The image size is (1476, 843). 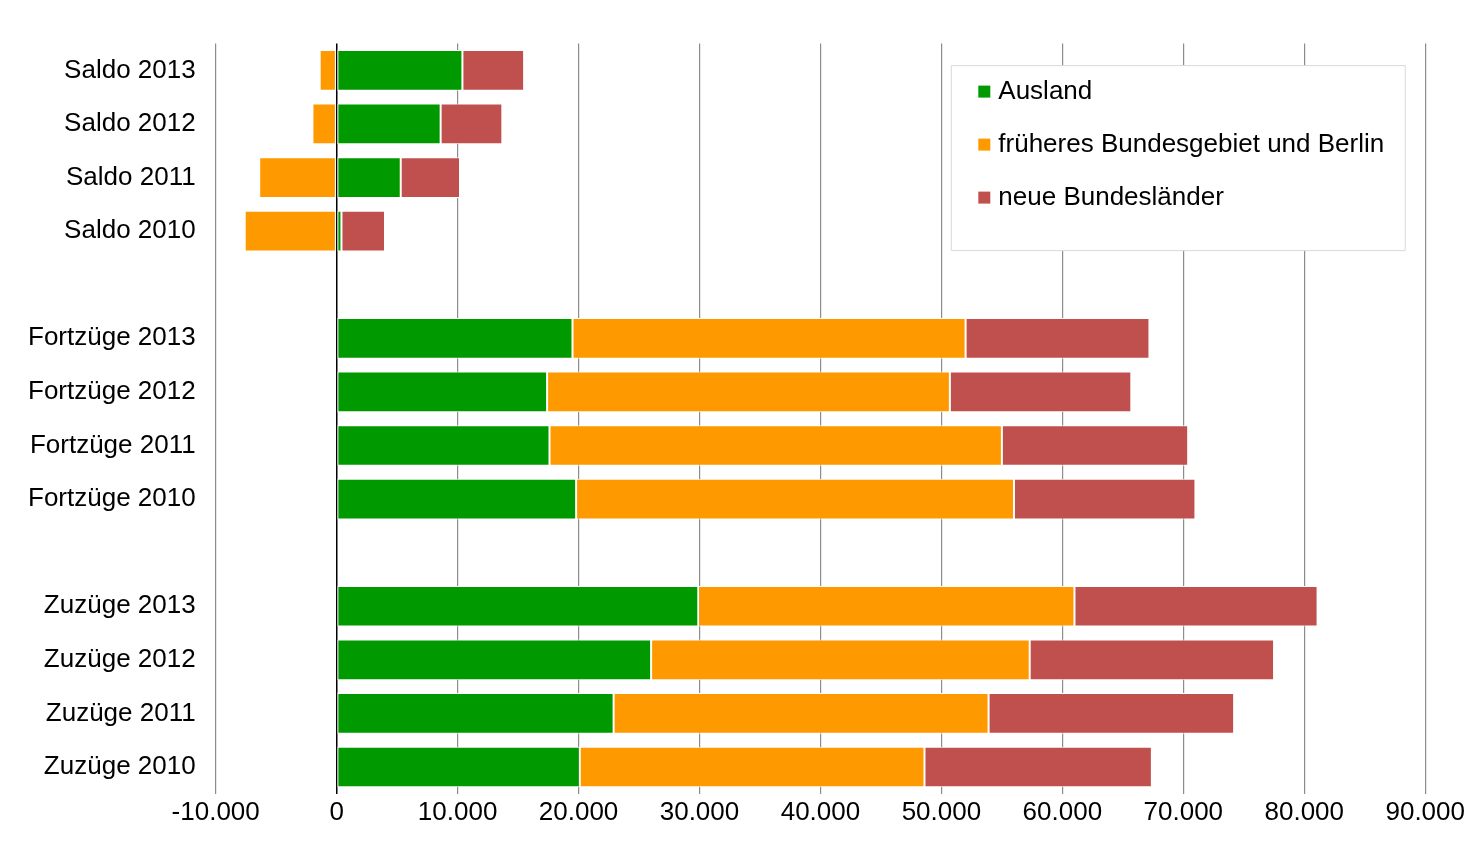 I want to click on x-tick-label: -10.000, so click(x=215, y=810).